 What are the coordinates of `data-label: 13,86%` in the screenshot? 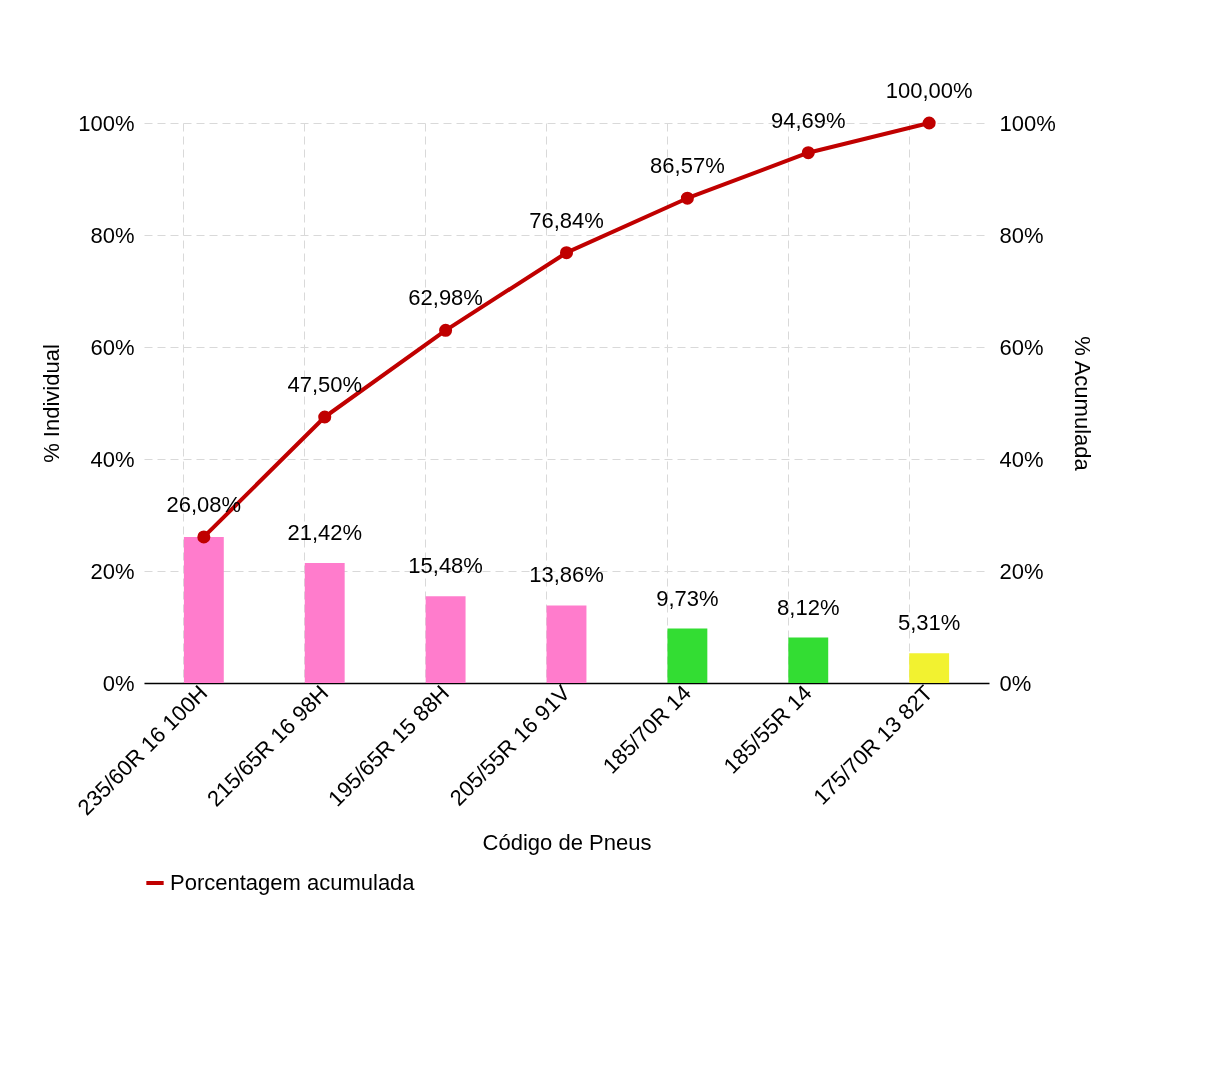 It's located at (566, 575).